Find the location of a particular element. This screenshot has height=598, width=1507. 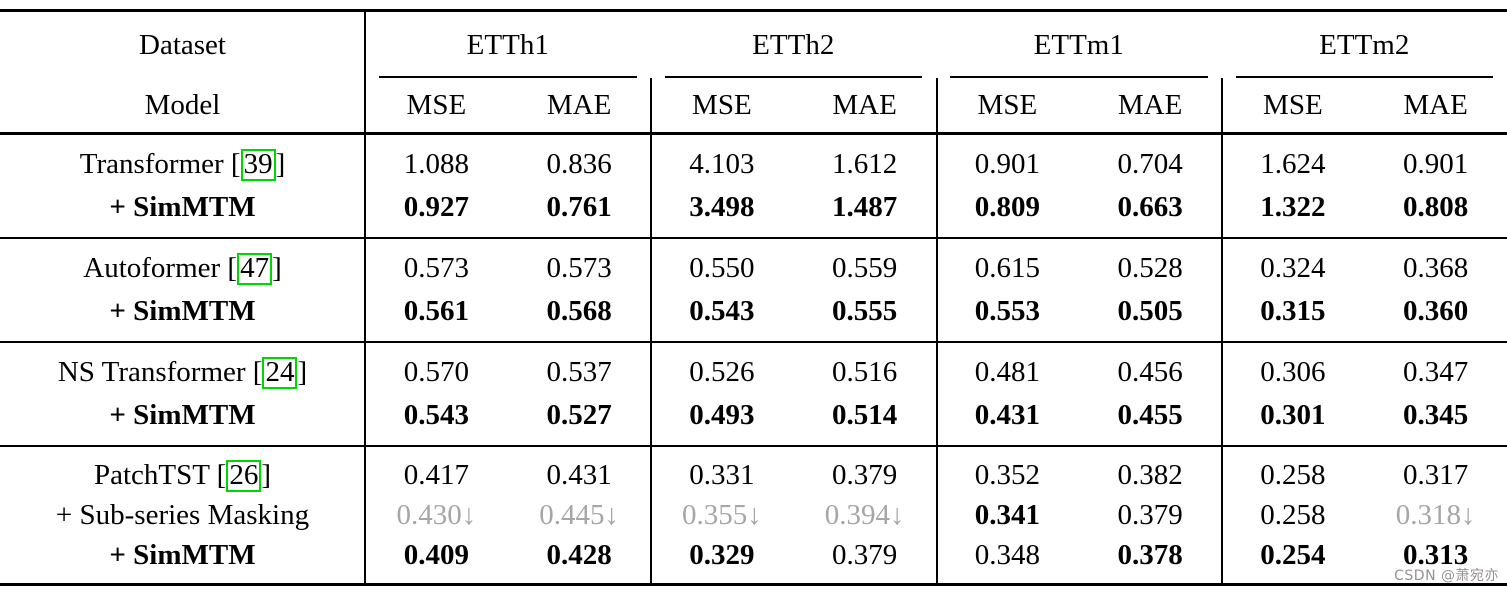

metric-value: 4.103 is located at coordinates (722, 164).